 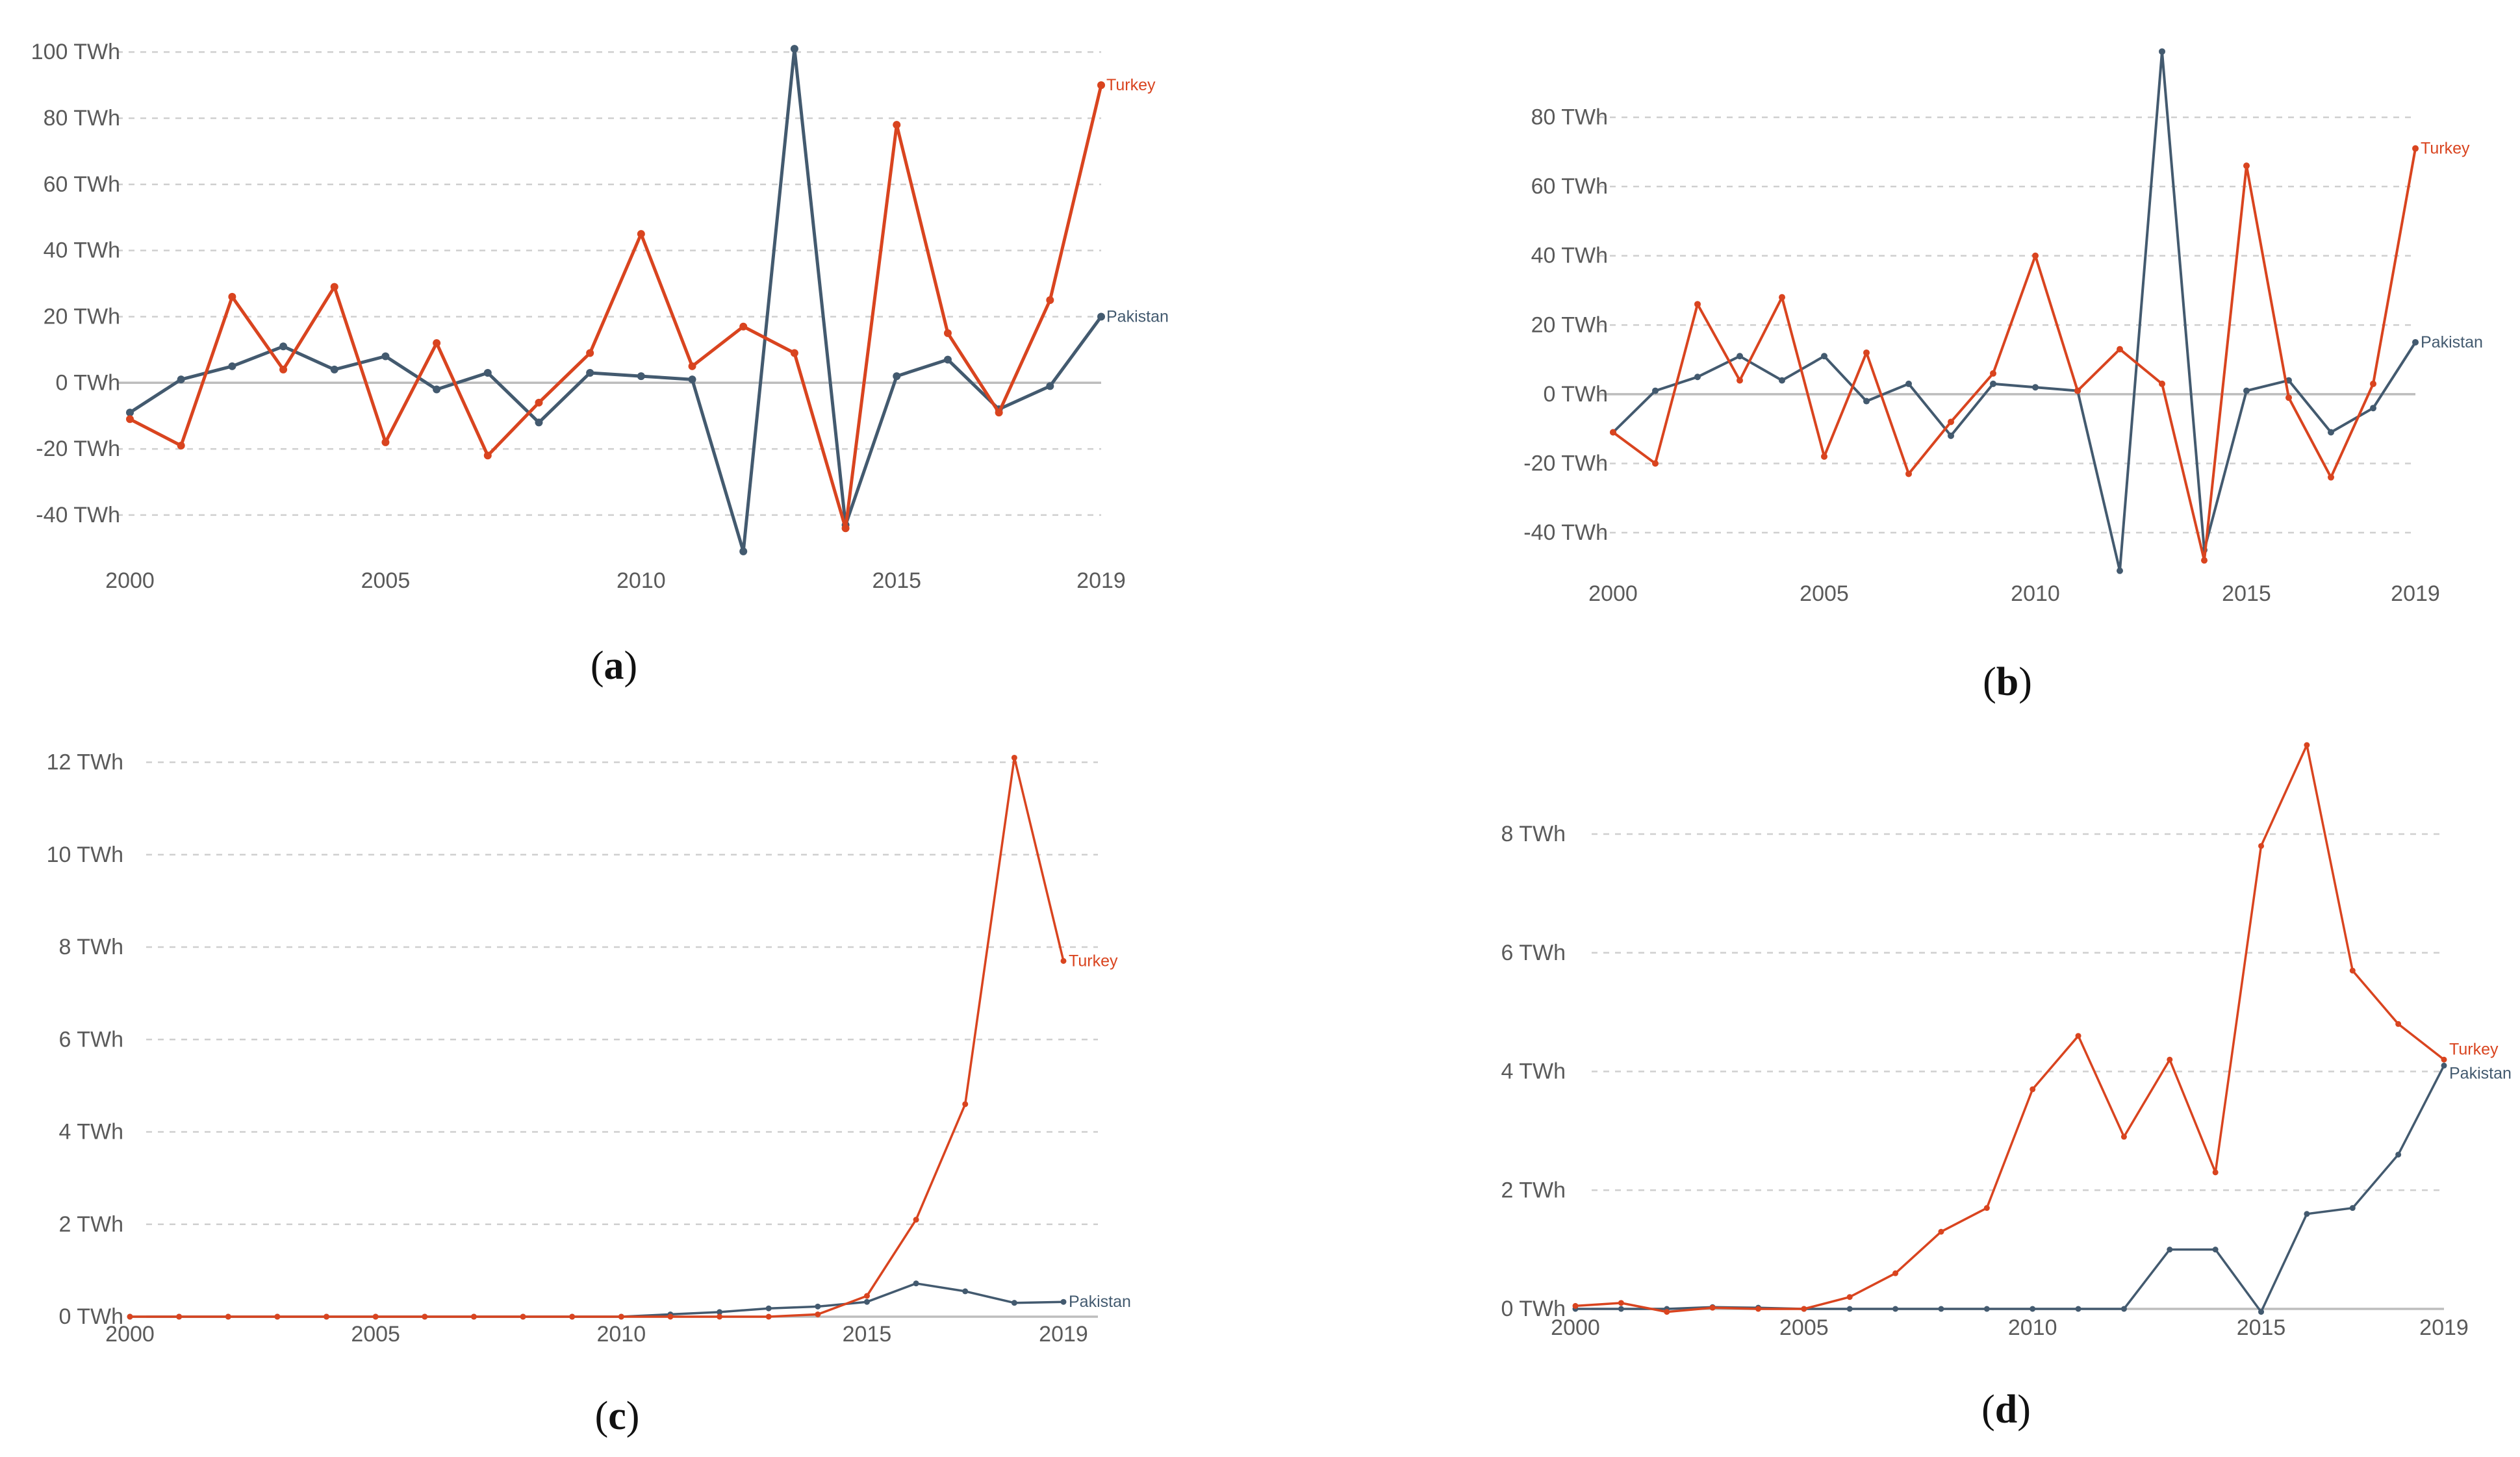 I want to click on y-tick-label: 4 TWh, so click(x=91, y=1132).